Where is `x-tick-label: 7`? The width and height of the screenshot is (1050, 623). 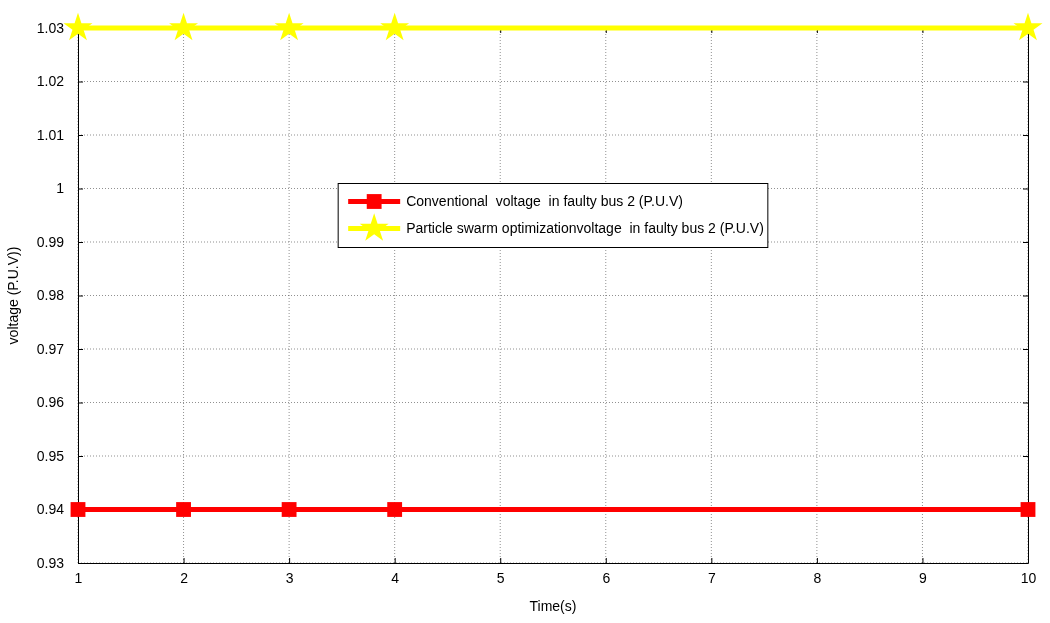
x-tick-label: 7 is located at coordinates (711, 577).